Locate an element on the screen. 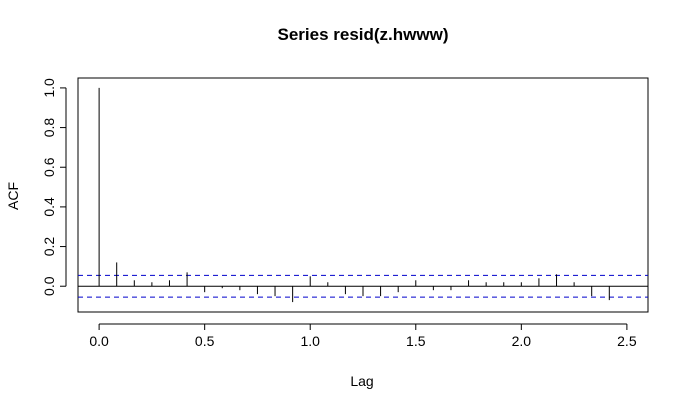  y-tick-label: 0.2 is located at coordinates (49, 247).